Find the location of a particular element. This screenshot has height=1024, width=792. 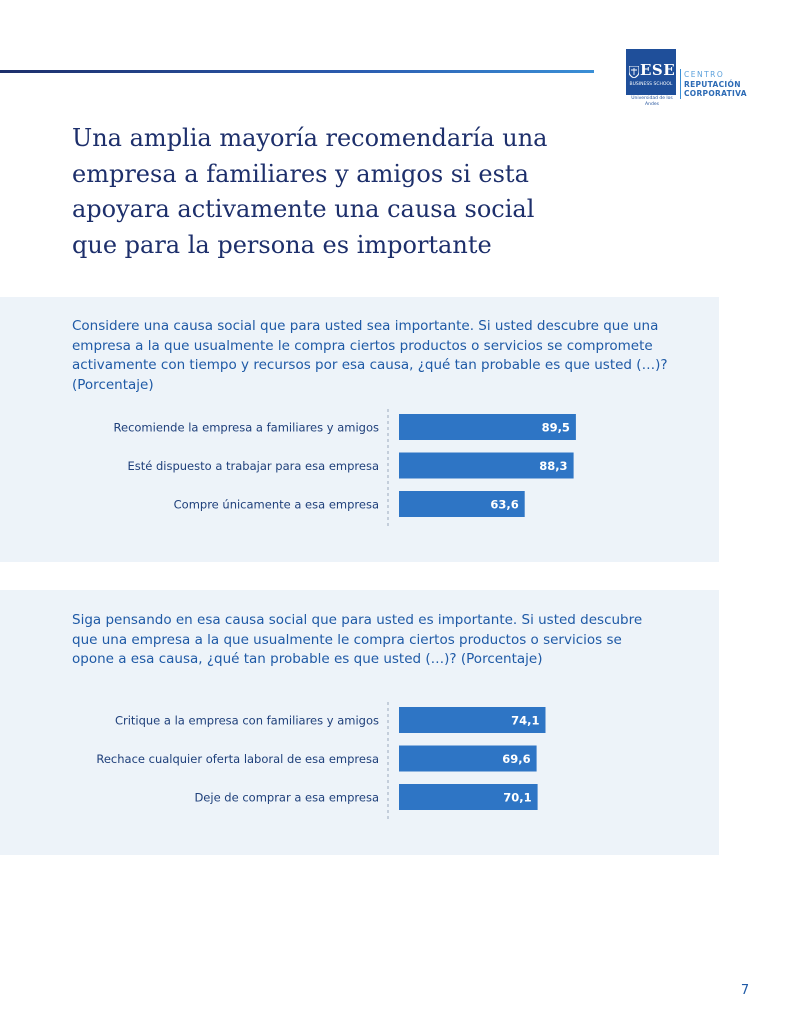

logo-brand: ESE is located at coordinates (658, 70).